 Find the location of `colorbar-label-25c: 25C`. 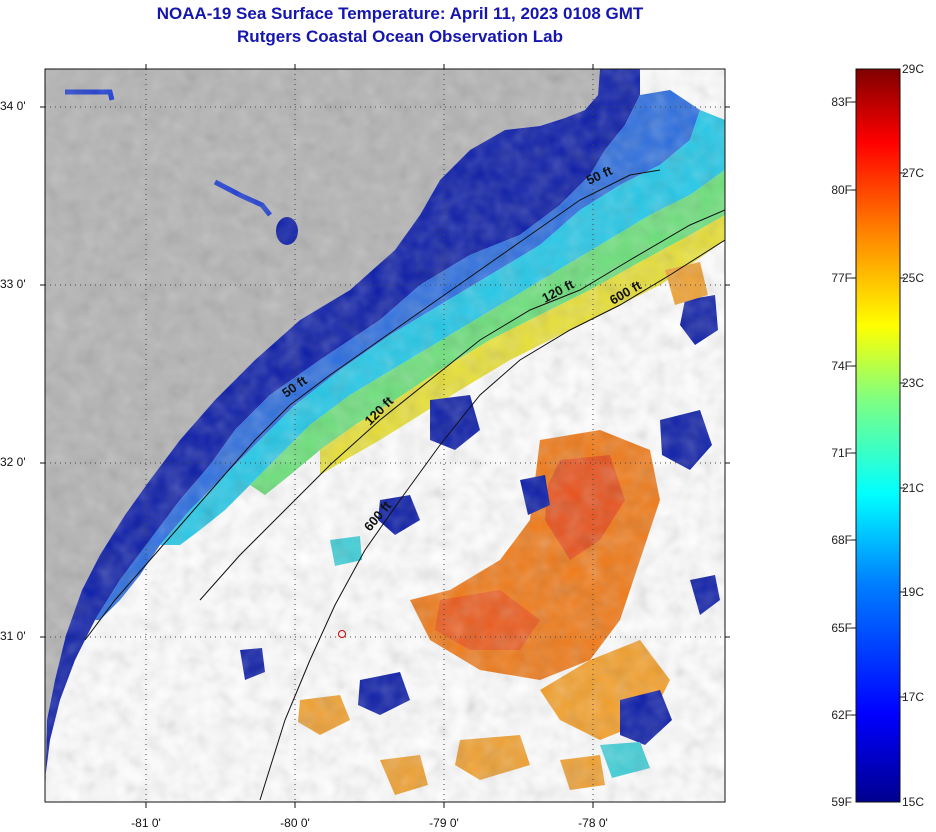

colorbar-label-25c: 25C is located at coordinates (913, 278).